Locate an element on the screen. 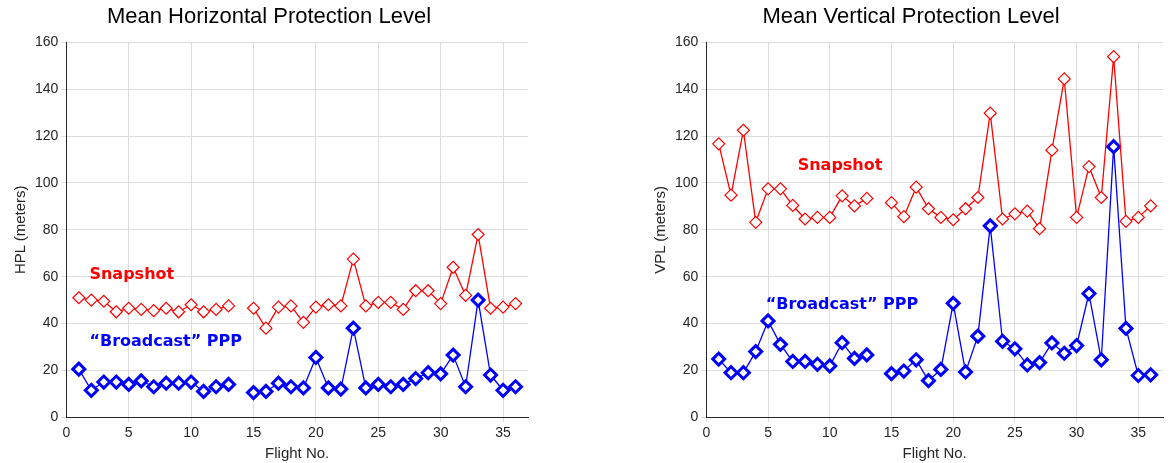 The image size is (1172, 463). chart-title: Mean Horizontal Protection Level is located at coordinates (269, 16).